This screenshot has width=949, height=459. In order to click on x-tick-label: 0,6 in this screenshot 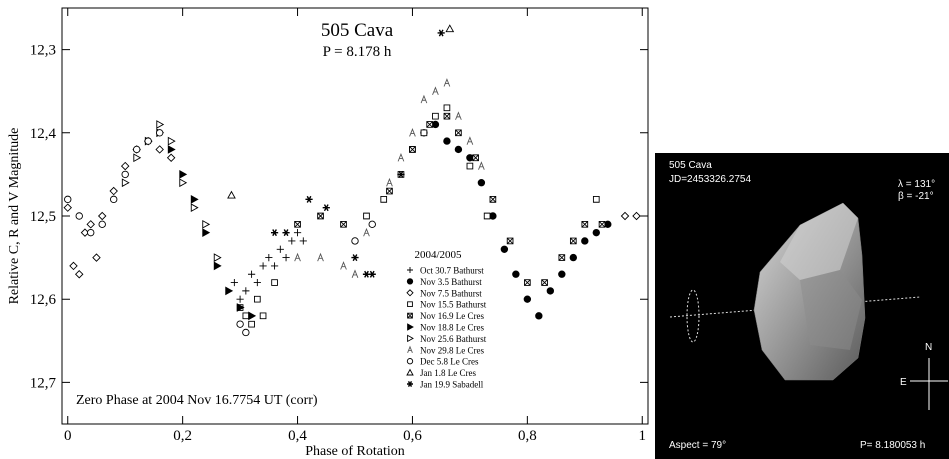, I will do `click(412, 436)`.